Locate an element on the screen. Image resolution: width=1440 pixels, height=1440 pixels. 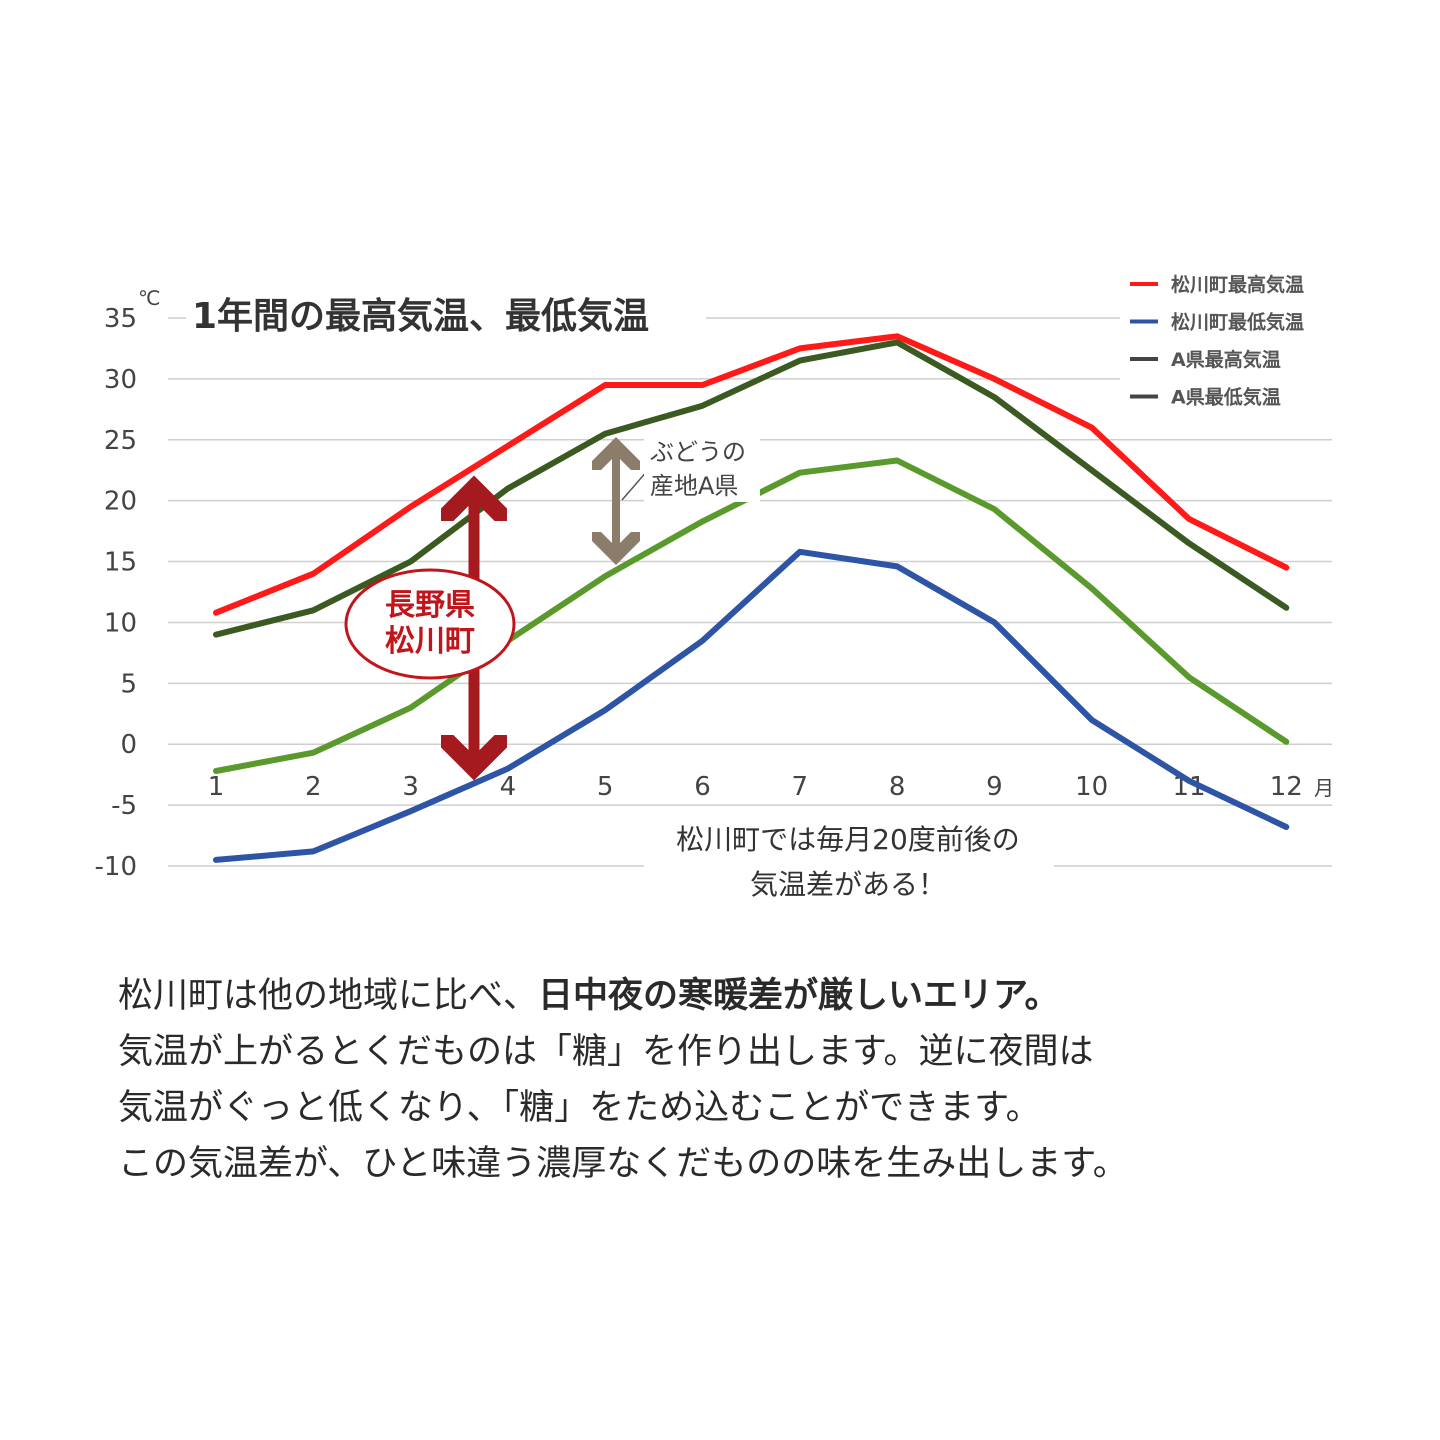
x-tick-label: 12 is located at coordinates (1286, 787).